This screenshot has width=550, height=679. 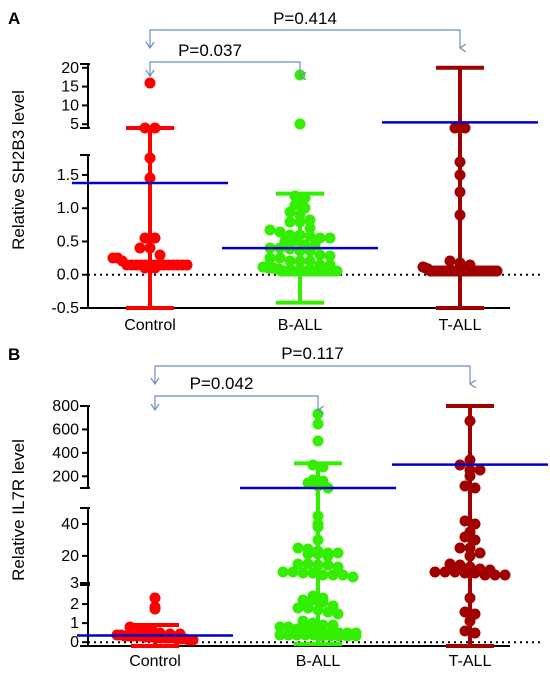 I want to click on panel-a-series-b-all, so click(x=300, y=187).